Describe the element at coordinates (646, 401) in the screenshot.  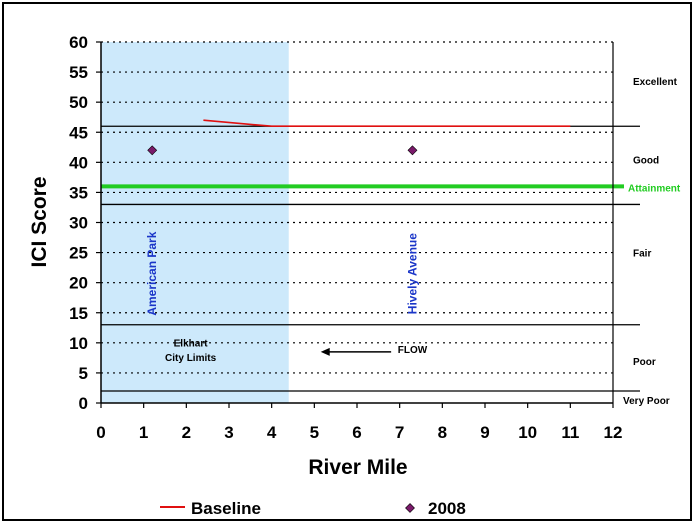
I see `zone-label: Very Poor` at that location.